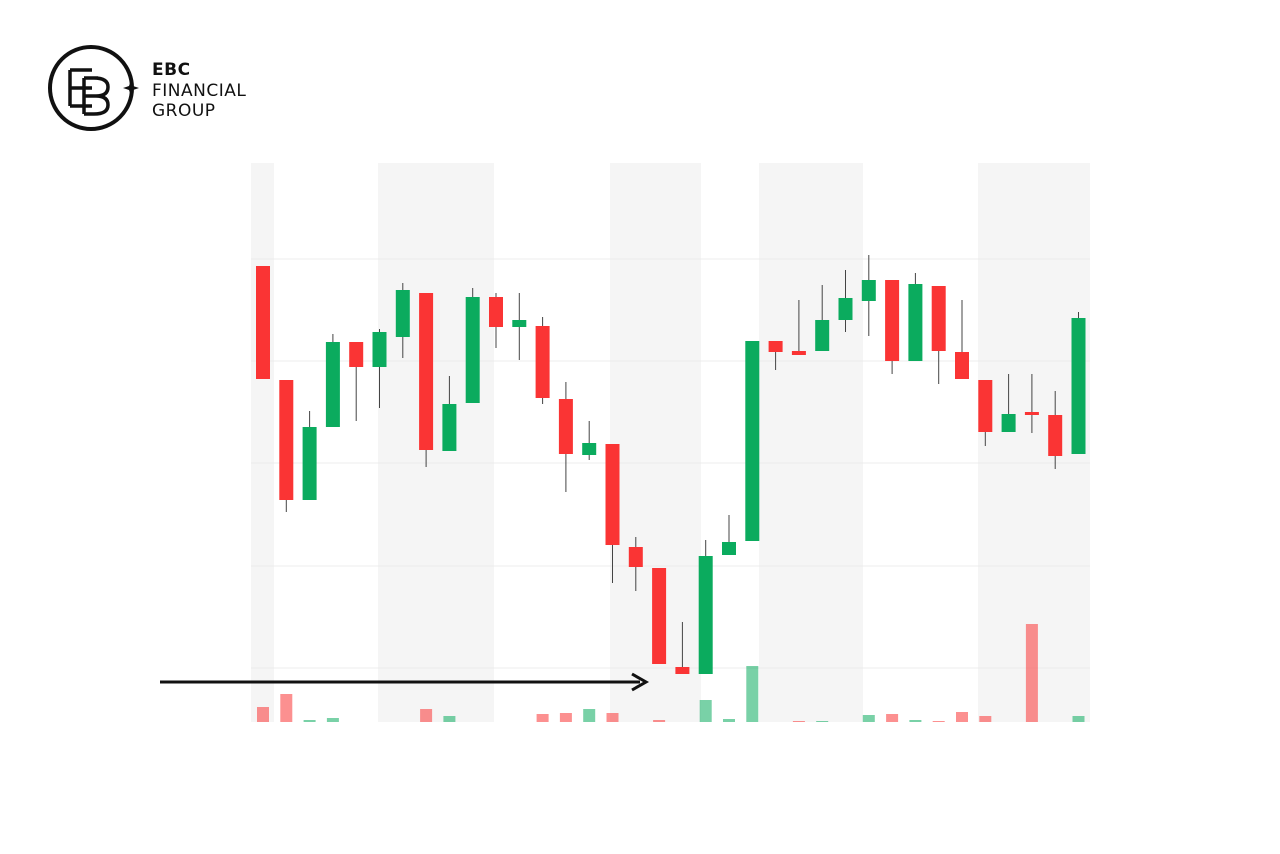  I want to click on logo: EBC FINANCIAL GROUP, so click(147, 88).